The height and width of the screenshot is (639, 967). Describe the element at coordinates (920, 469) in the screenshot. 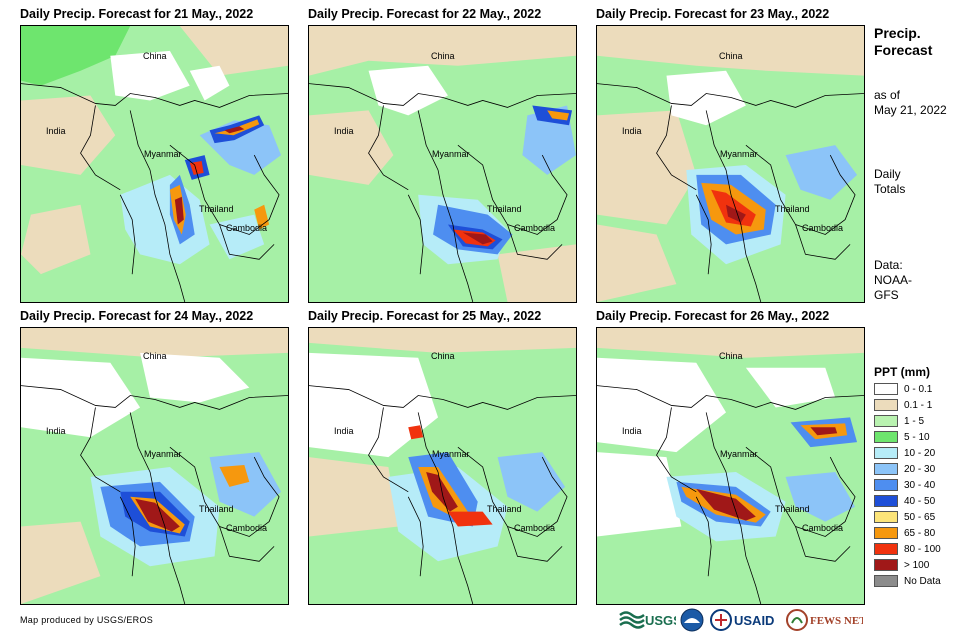

I see `legend-label: 20 - 30` at that location.